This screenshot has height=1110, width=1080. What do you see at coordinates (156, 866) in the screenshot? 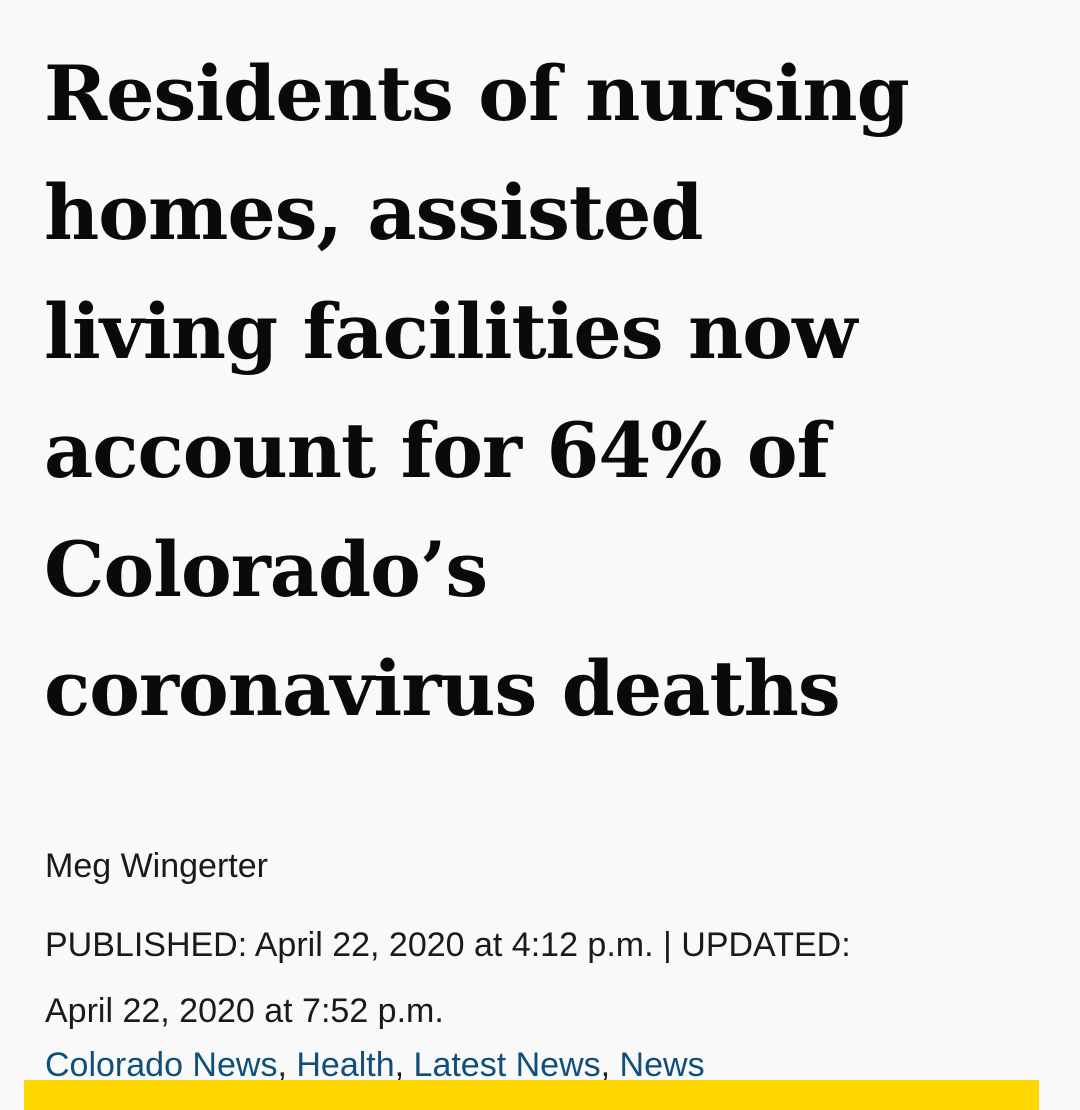
I see `author-byline: Meg Wingerter` at bounding box center [156, 866].